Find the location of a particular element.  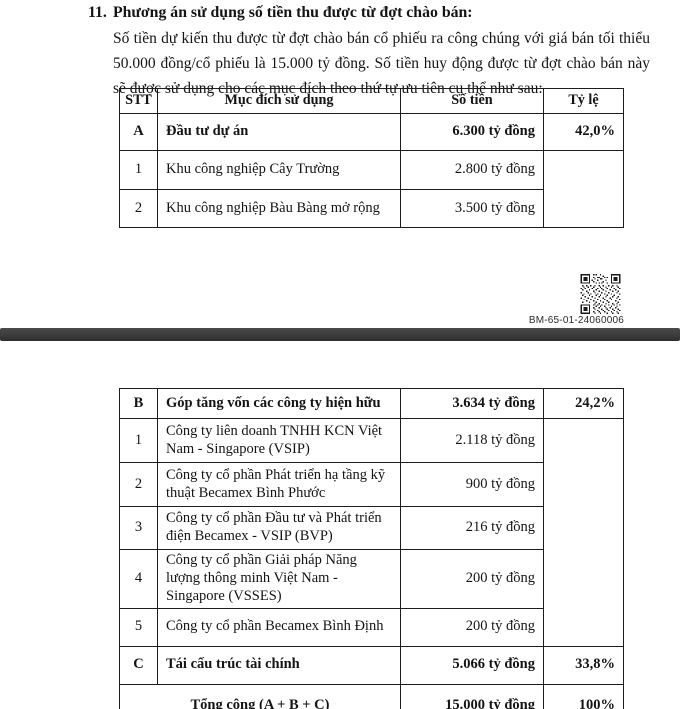

total-amount-cell: 15.000 tỷ đồng is located at coordinates (472, 696).